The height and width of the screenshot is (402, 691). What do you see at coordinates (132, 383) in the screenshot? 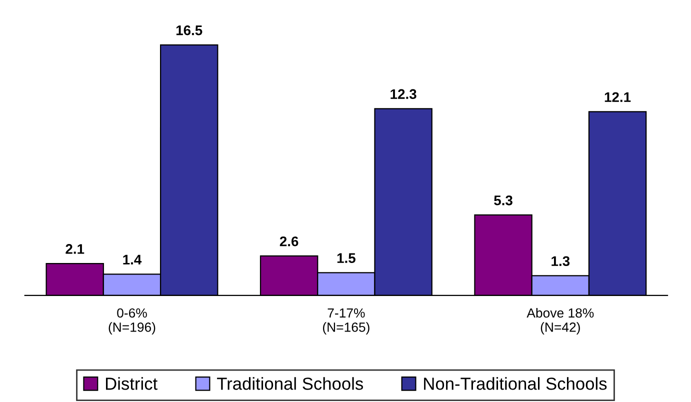
I see `legend-label: District` at bounding box center [132, 383].